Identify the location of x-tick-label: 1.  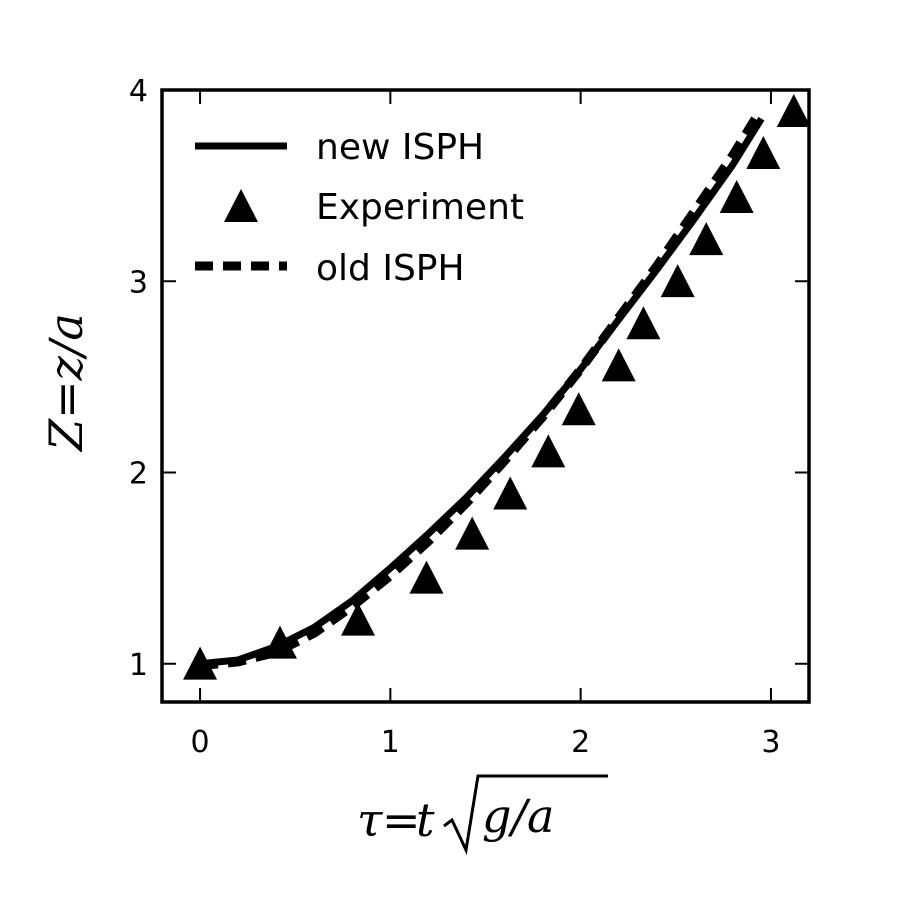
(390, 742).